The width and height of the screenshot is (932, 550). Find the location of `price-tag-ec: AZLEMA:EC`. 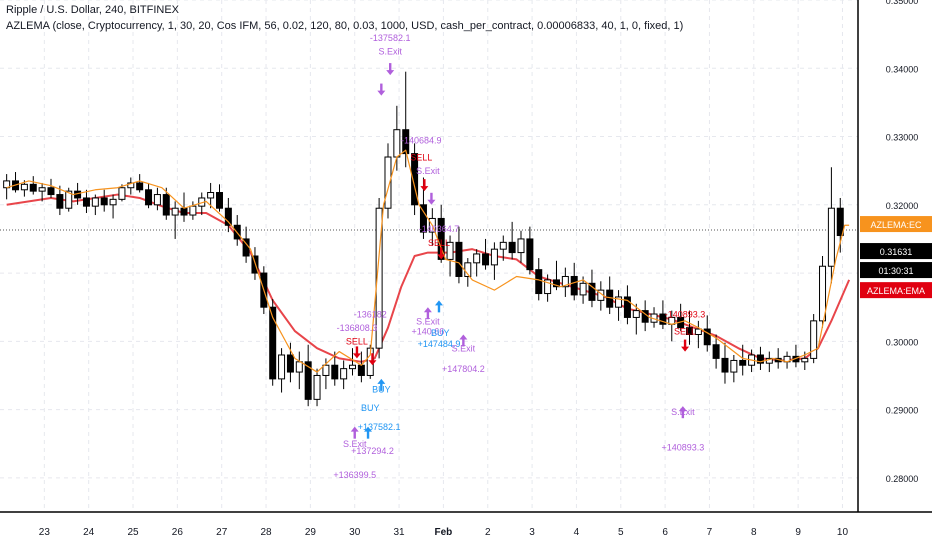

price-tag-ec: AZLEMA:EC is located at coordinates (896, 225).